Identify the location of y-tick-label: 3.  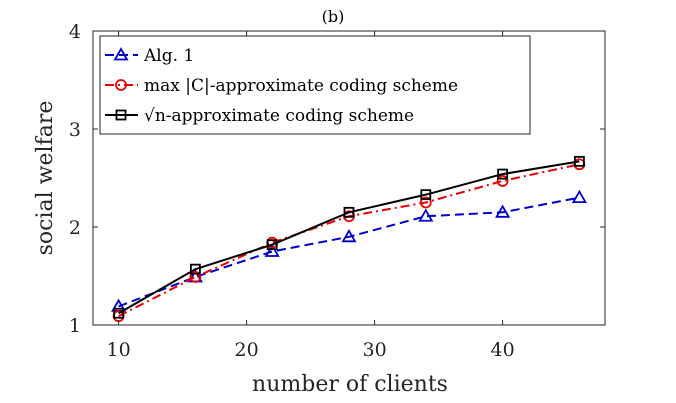
(75, 130).